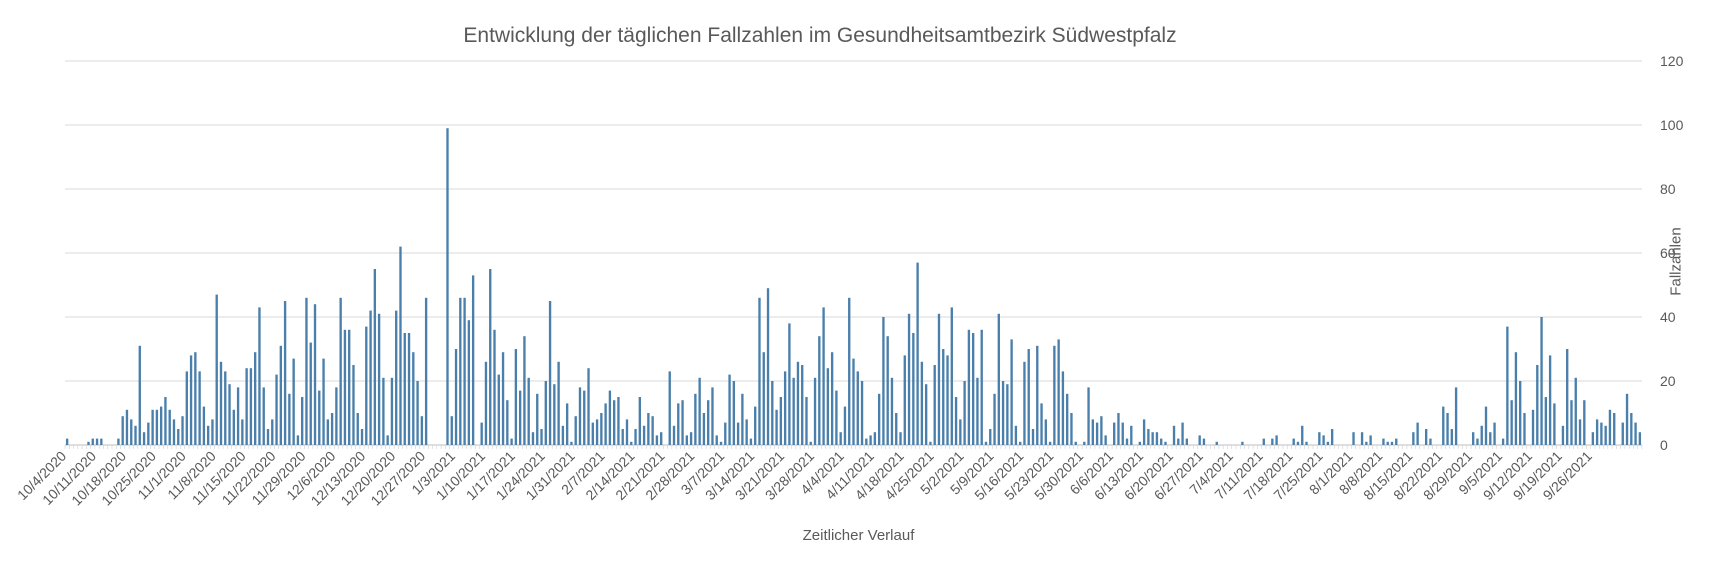  Describe the element at coordinates (1672, 61) in the screenshot. I see `y-tick-label: 120` at that location.